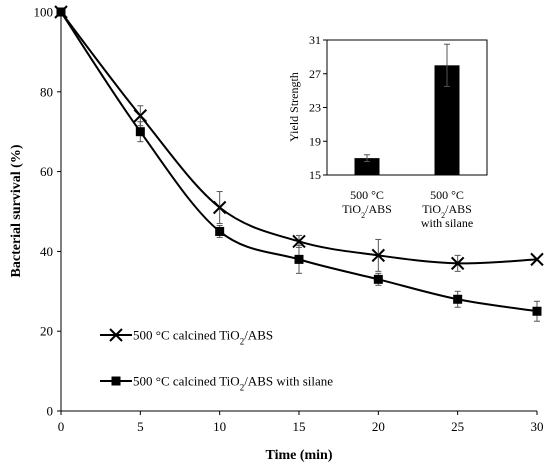 The image size is (550, 465). I want to click on y-tick-label: 40, so click(46, 251).